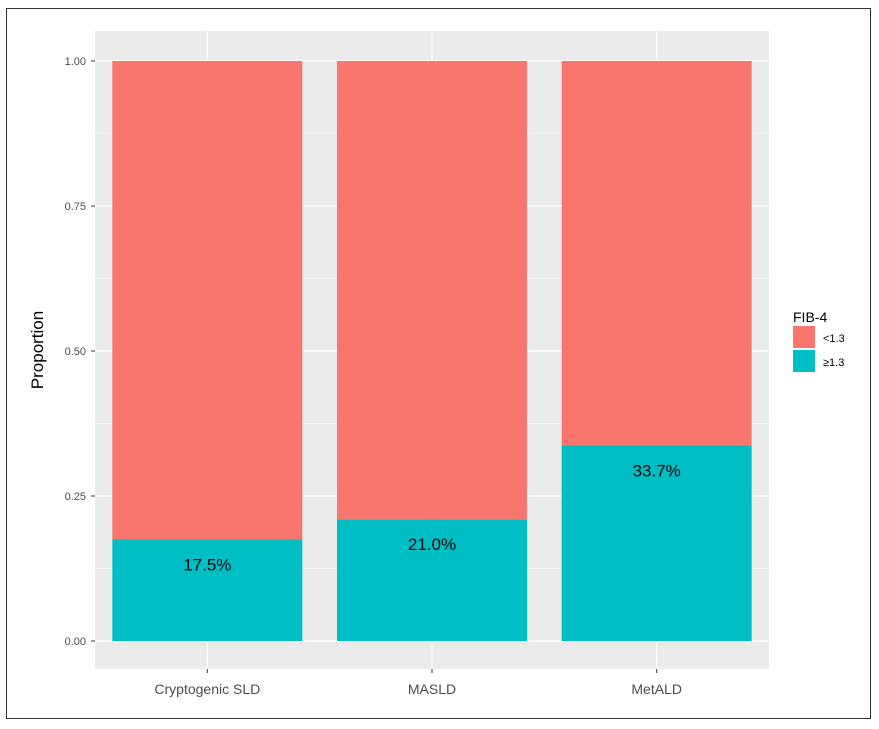 This screenshot has height=729, width=879. What do you see at coordinates (810, 317) in the screenshot?
I see `legend-title: FIB-4` at bounding box center [810, 317].